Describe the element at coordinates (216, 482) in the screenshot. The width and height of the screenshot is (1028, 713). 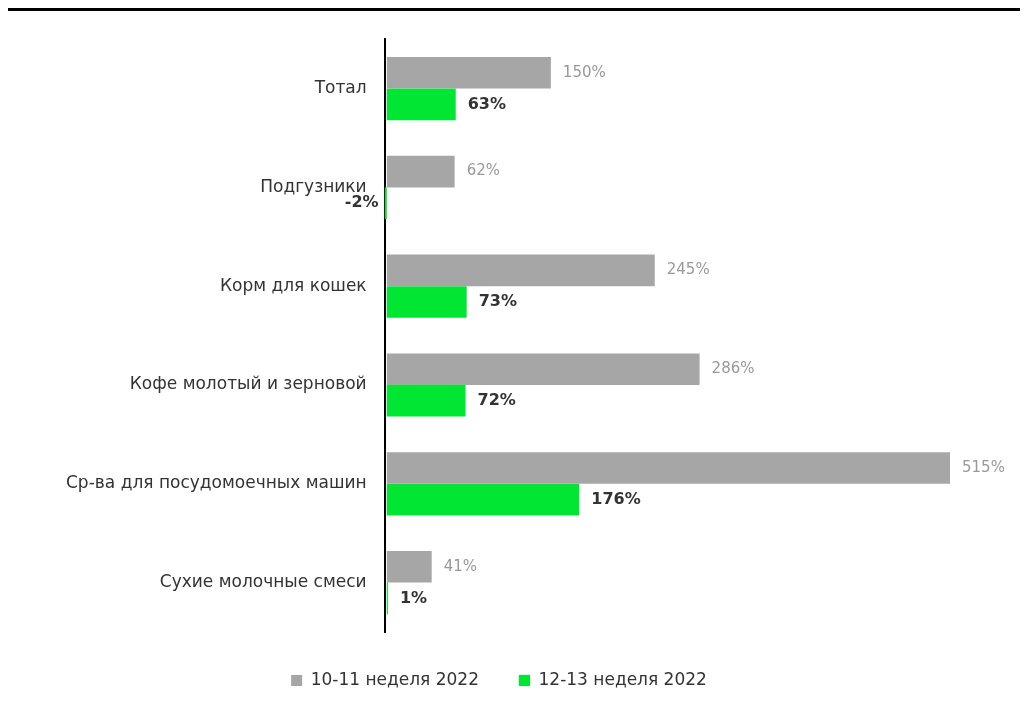
I see `y-tick-label: Ср-ва для посудомоечных машин` at that location.